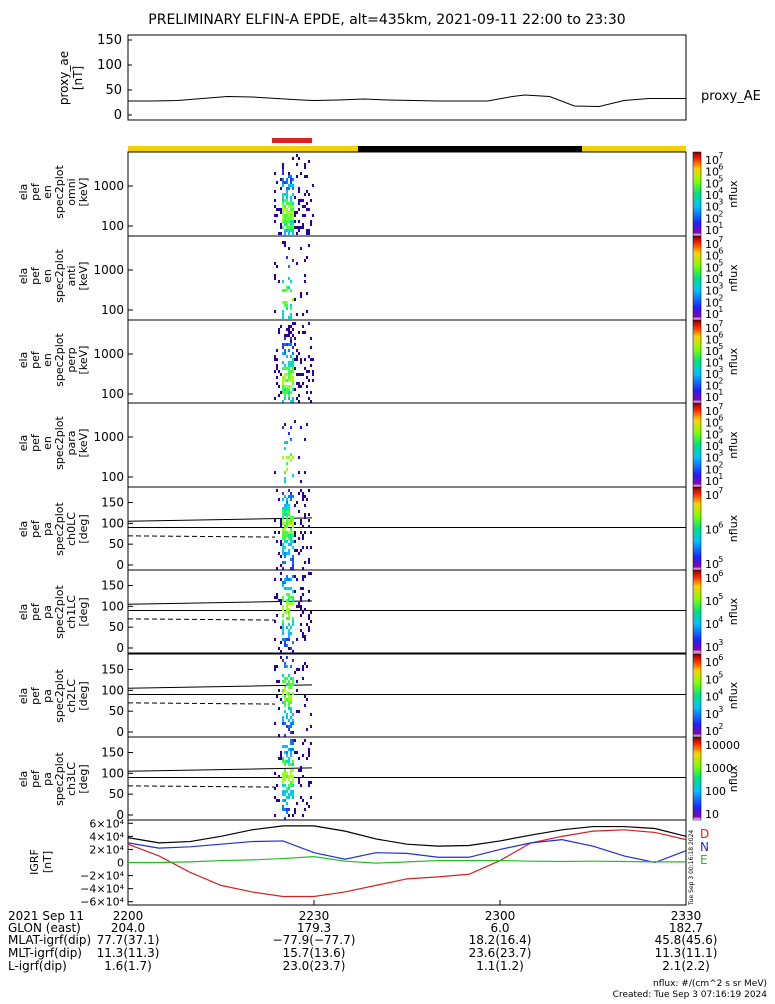  Describe the element at coordinates (720, 262) in the screenshot. I see `colorbar-tick-exponent: 5` at that location.